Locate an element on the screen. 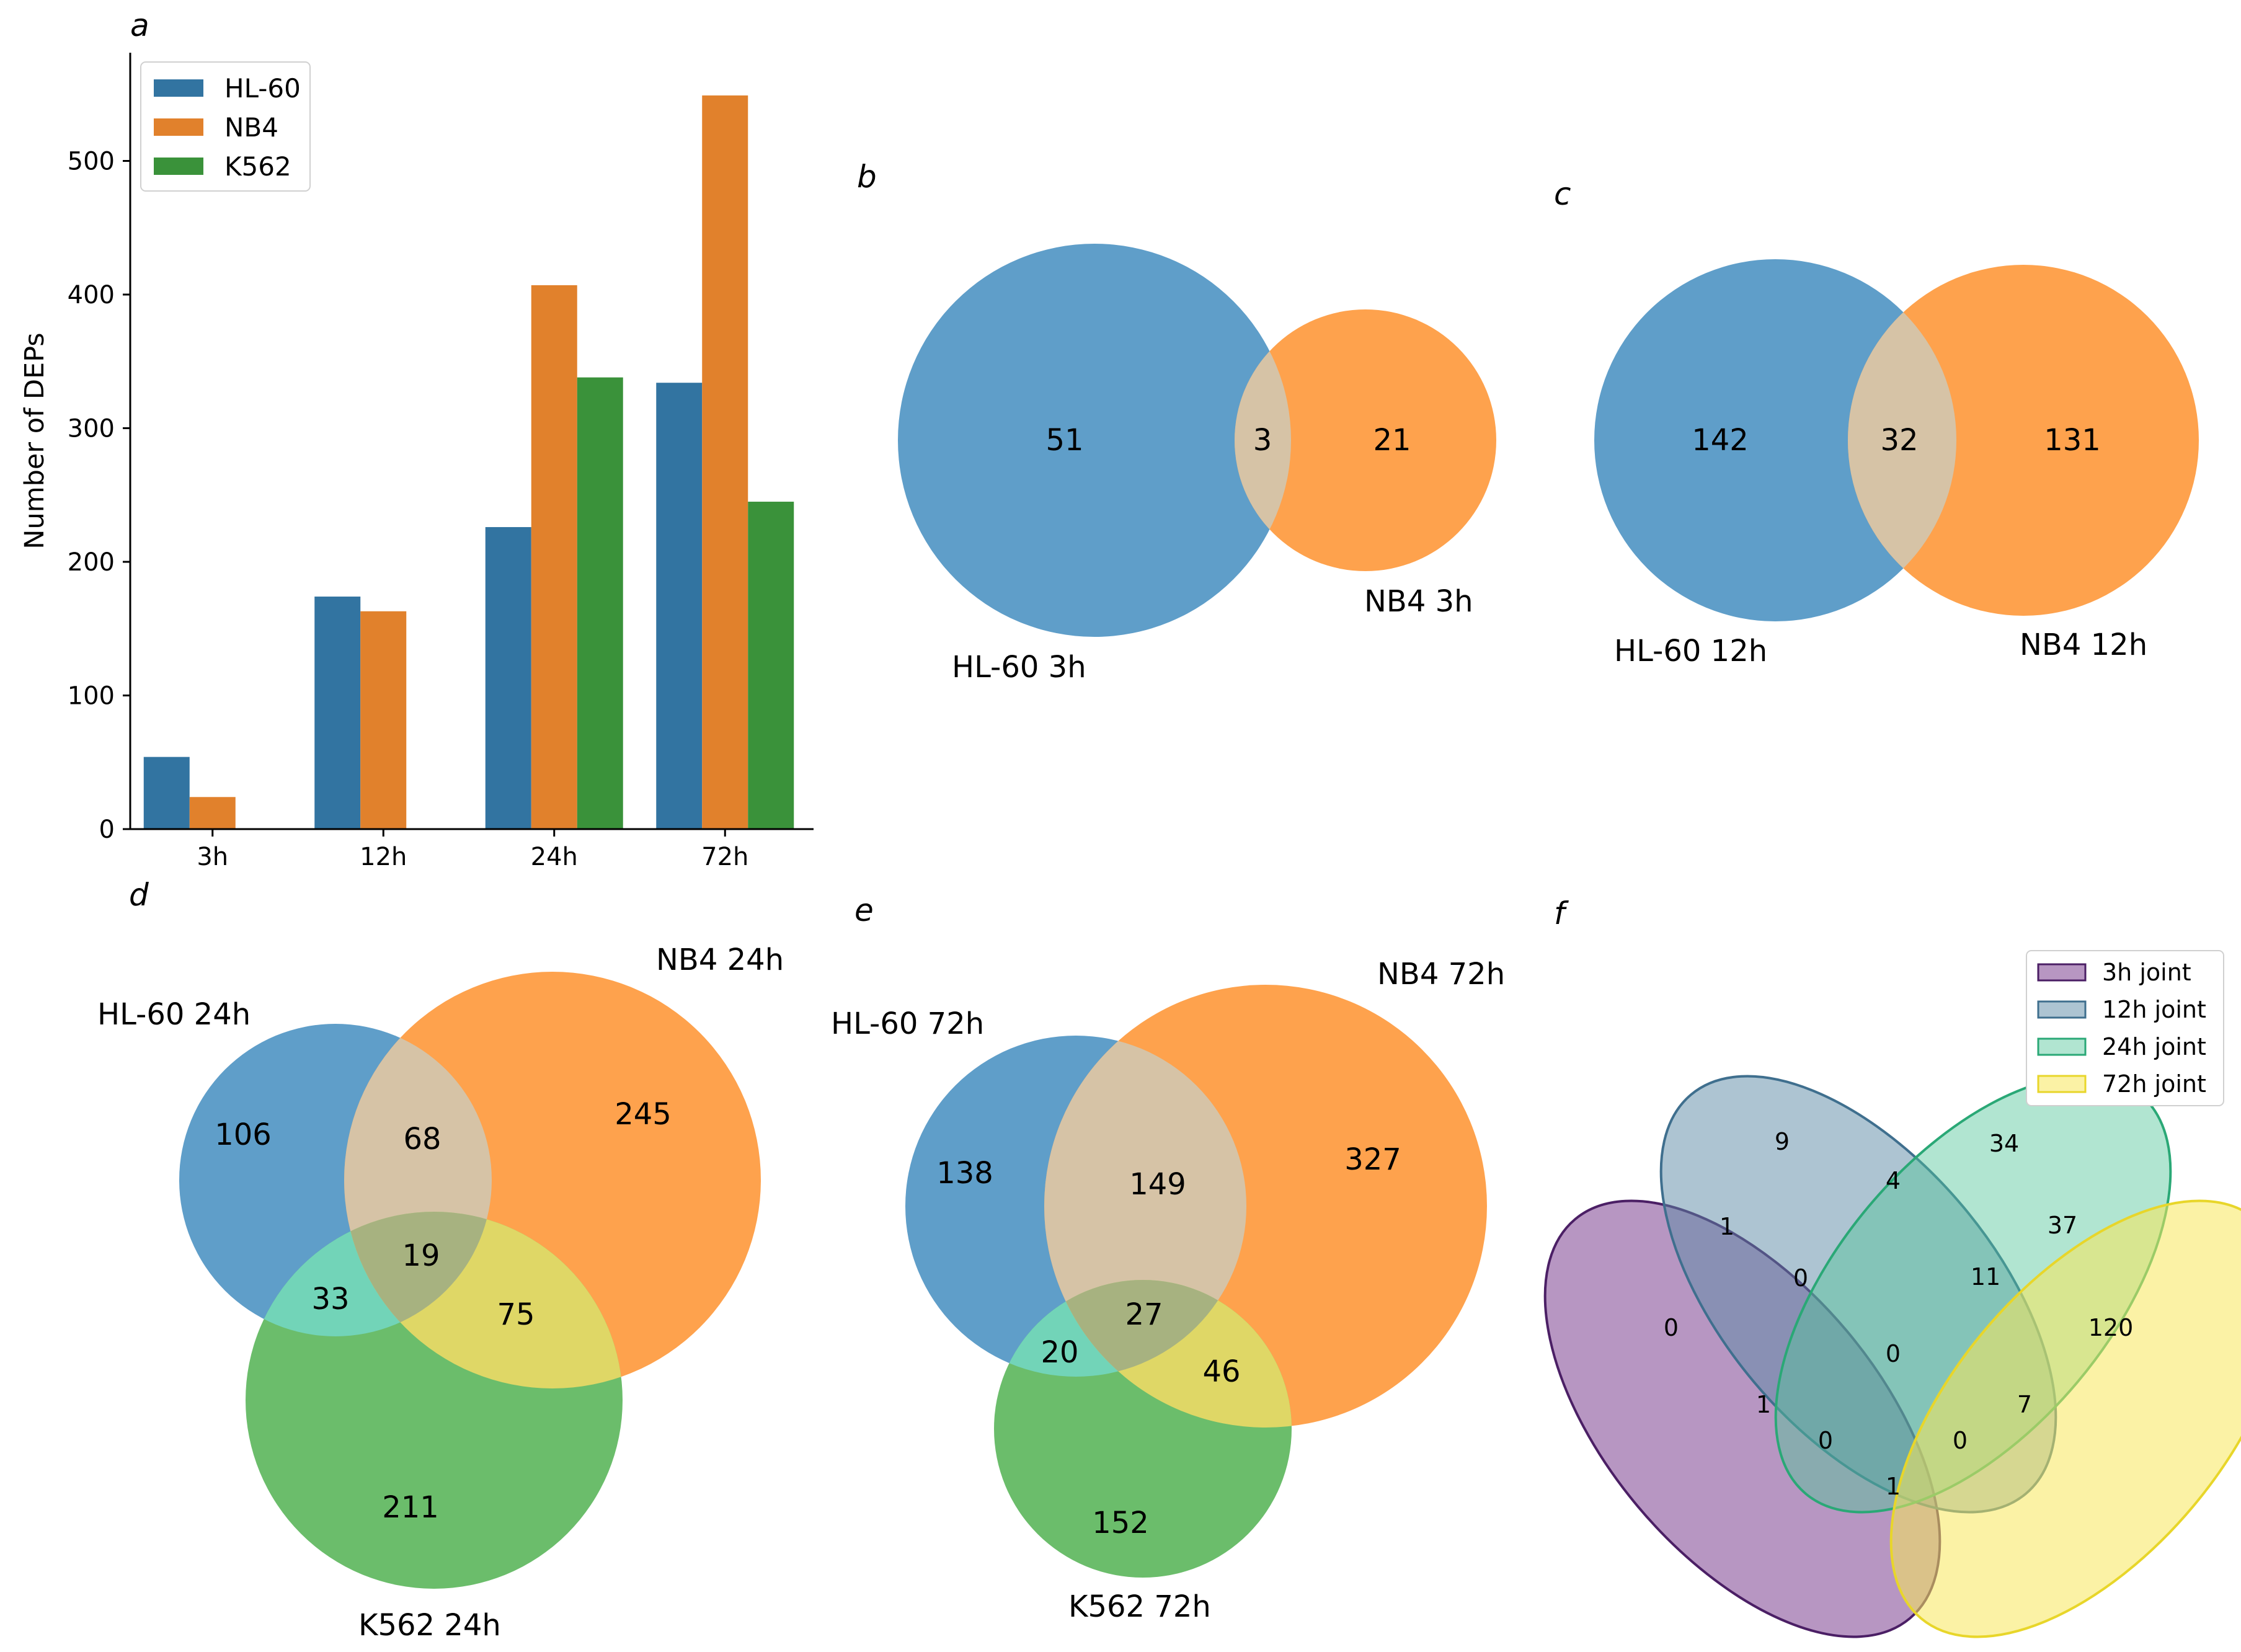 This screenshot has height=1652, width=2241. venn-b-only-nb4: 21 is located at coordinates (1392, 440).